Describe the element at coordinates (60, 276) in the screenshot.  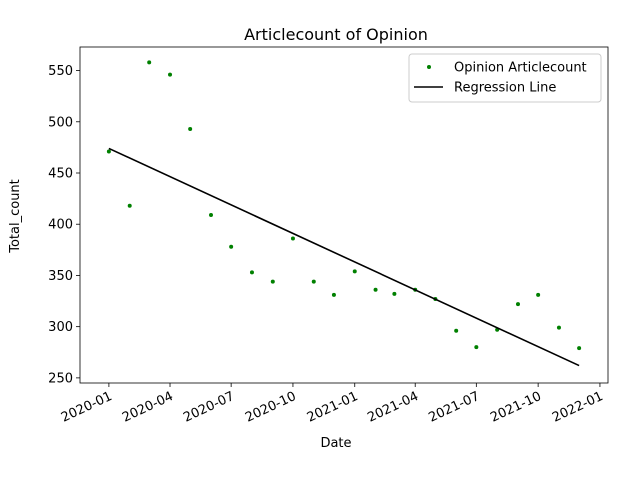
I see `y-tick-label: 350` at that location.